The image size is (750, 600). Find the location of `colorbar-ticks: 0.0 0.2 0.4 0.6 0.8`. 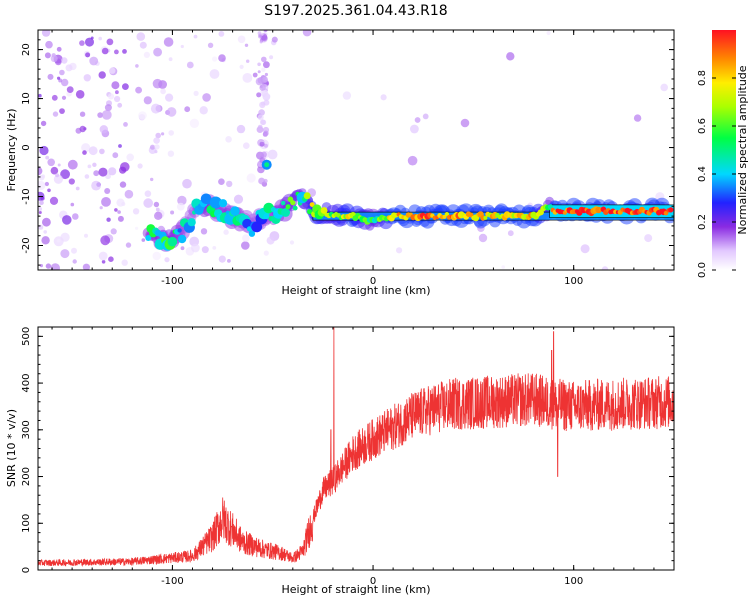

colorbar-ticks: 0.0 0.2 0.4 0.6 0.8 is located at coordinates (716, 174).